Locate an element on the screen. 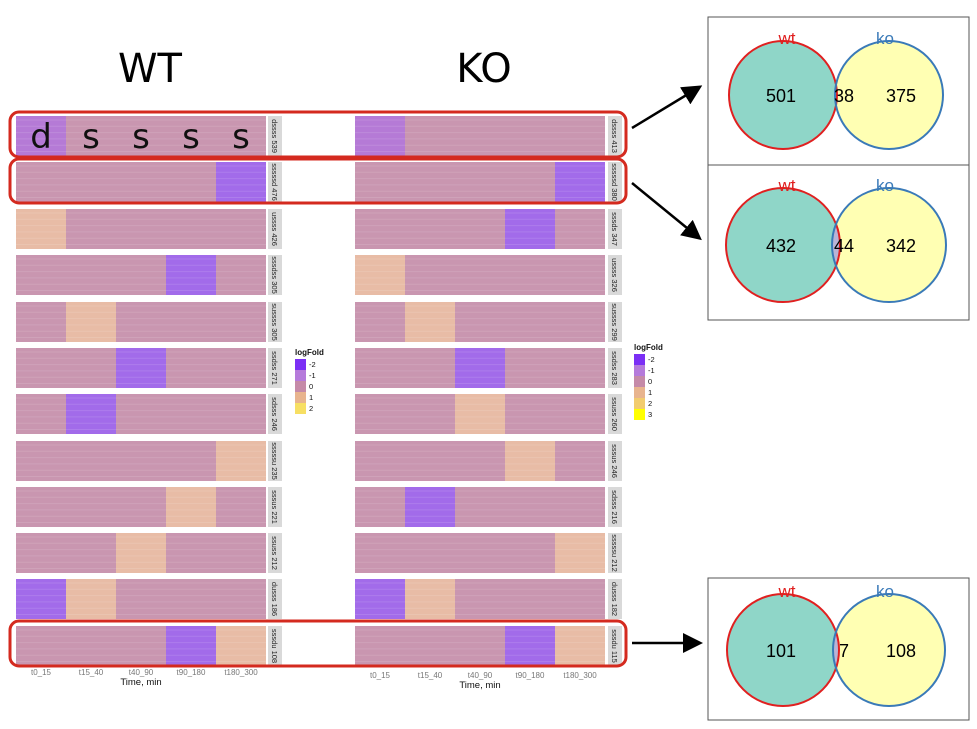 This screenshot has width=977, height=729. pattern-letter: d is located at coordinates (41, 137).